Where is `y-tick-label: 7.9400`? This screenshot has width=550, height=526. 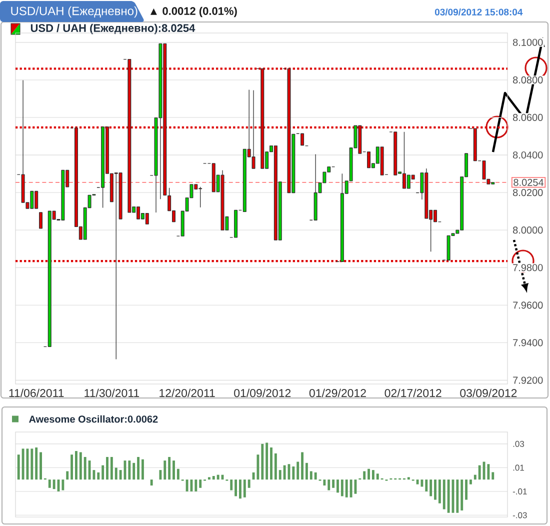
y-tick-label: 7.9400 is located at coordinates (528, 342).